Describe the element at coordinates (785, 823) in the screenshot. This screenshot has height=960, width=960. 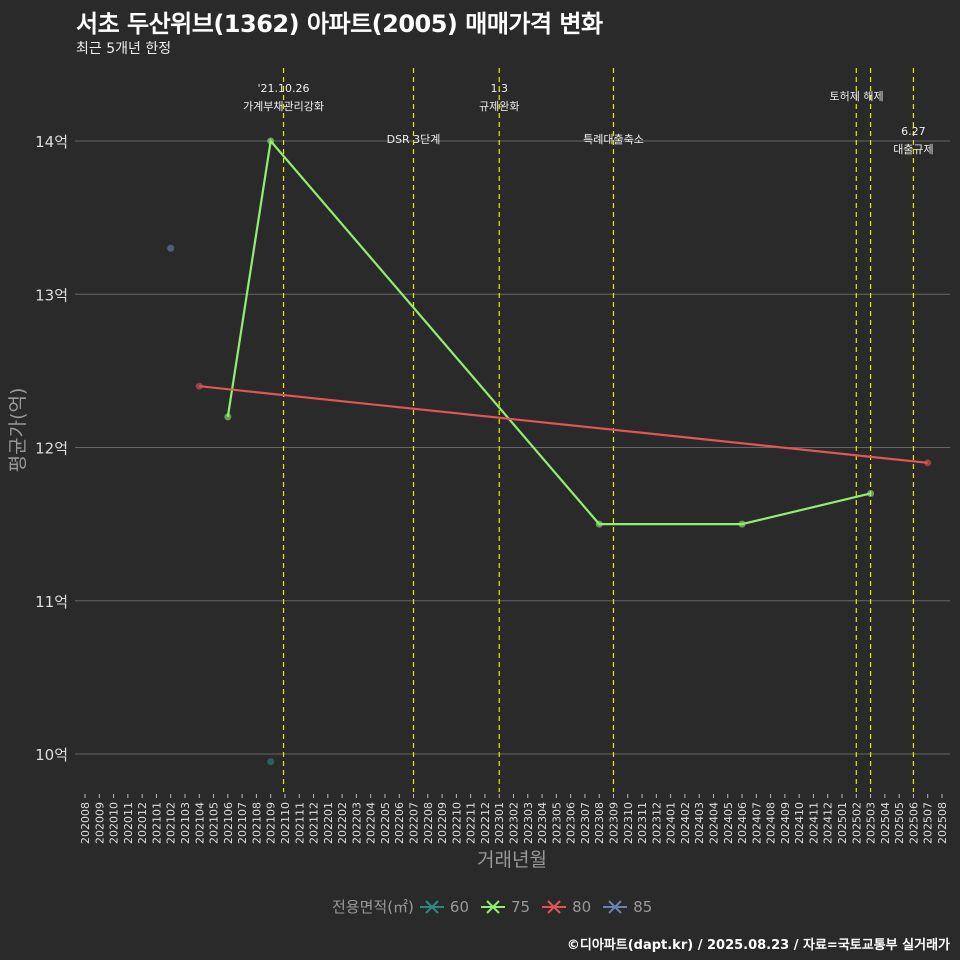
I see `x-tick-label: 202409` at that location.